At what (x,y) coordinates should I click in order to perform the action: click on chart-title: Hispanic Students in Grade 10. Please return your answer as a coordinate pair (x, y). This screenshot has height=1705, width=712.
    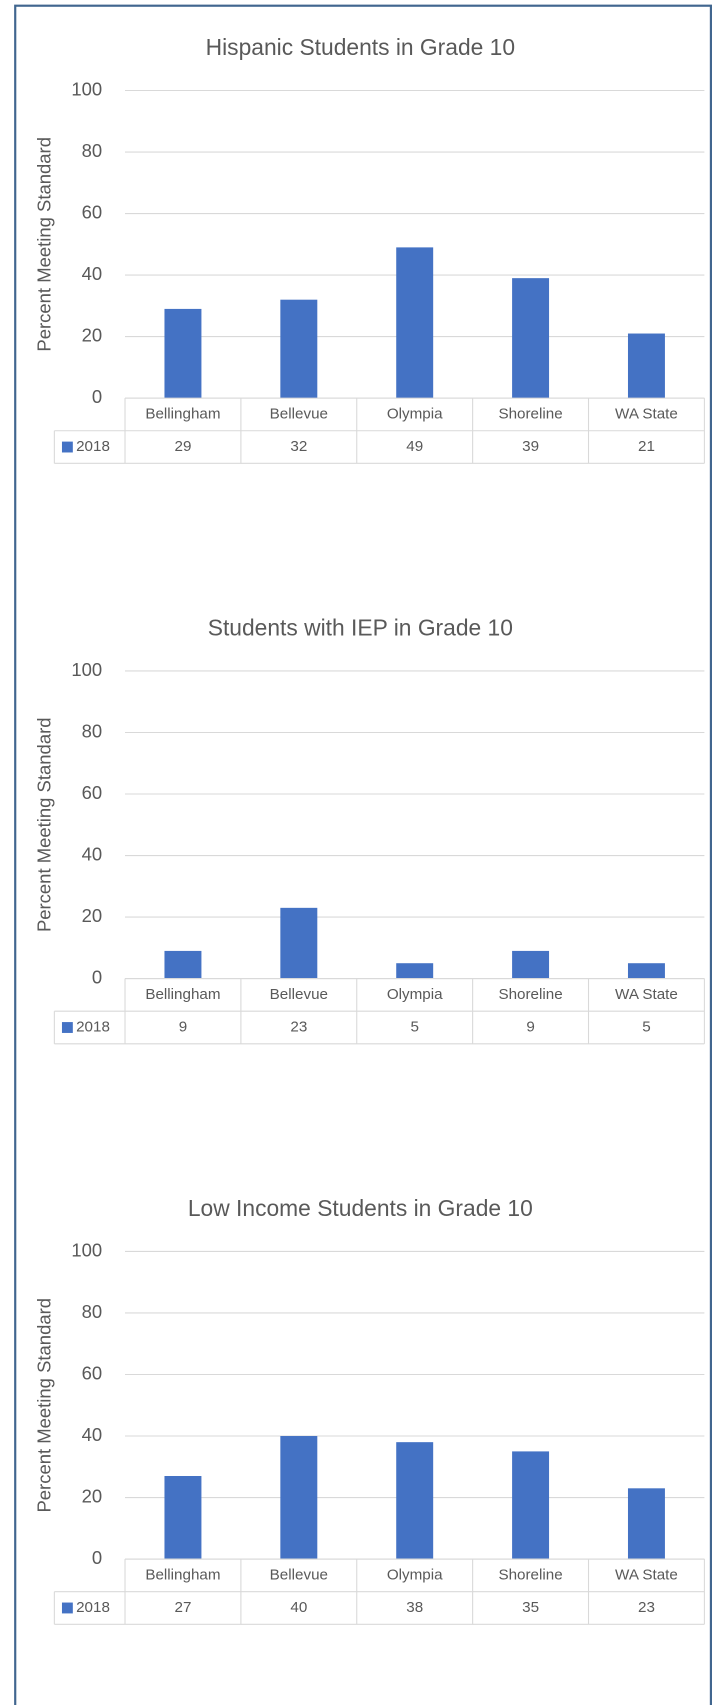
    Looking at the image, I should click on (360, 47).